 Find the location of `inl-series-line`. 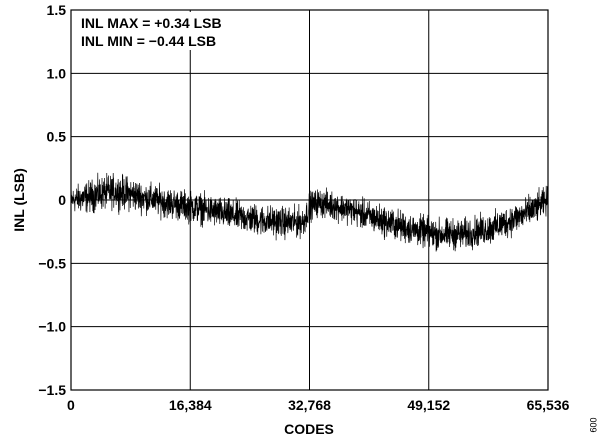

inl-series-line is located at coordinates (309, 212).